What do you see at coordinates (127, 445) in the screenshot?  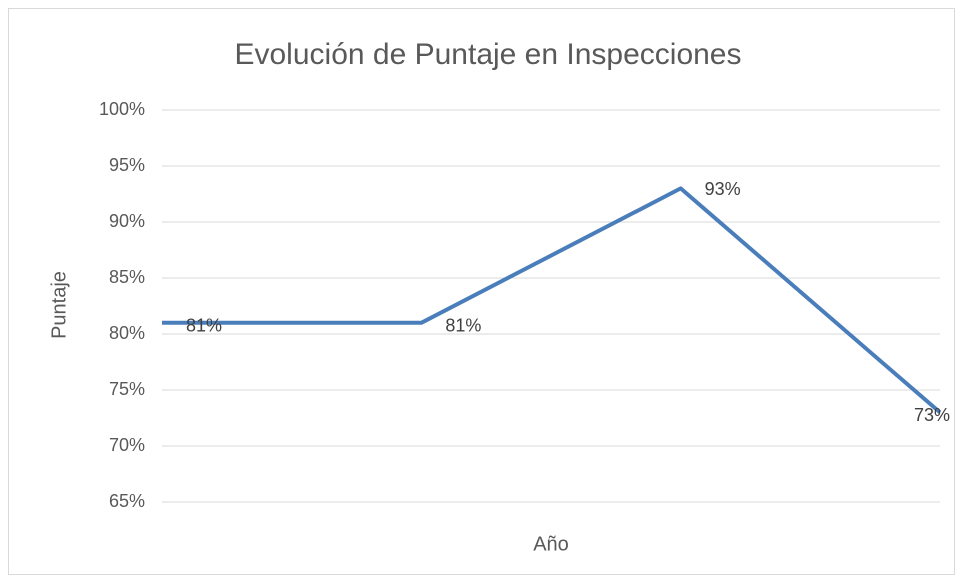 I see `y-tick-label: 70%` at bounding box center [127, 445].